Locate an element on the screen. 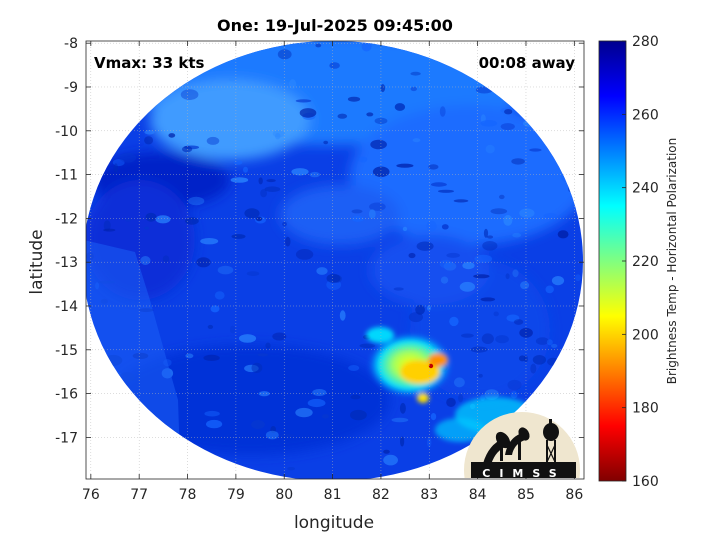  colorbar-tick-label: 260 is located at coordinates (645, 115).